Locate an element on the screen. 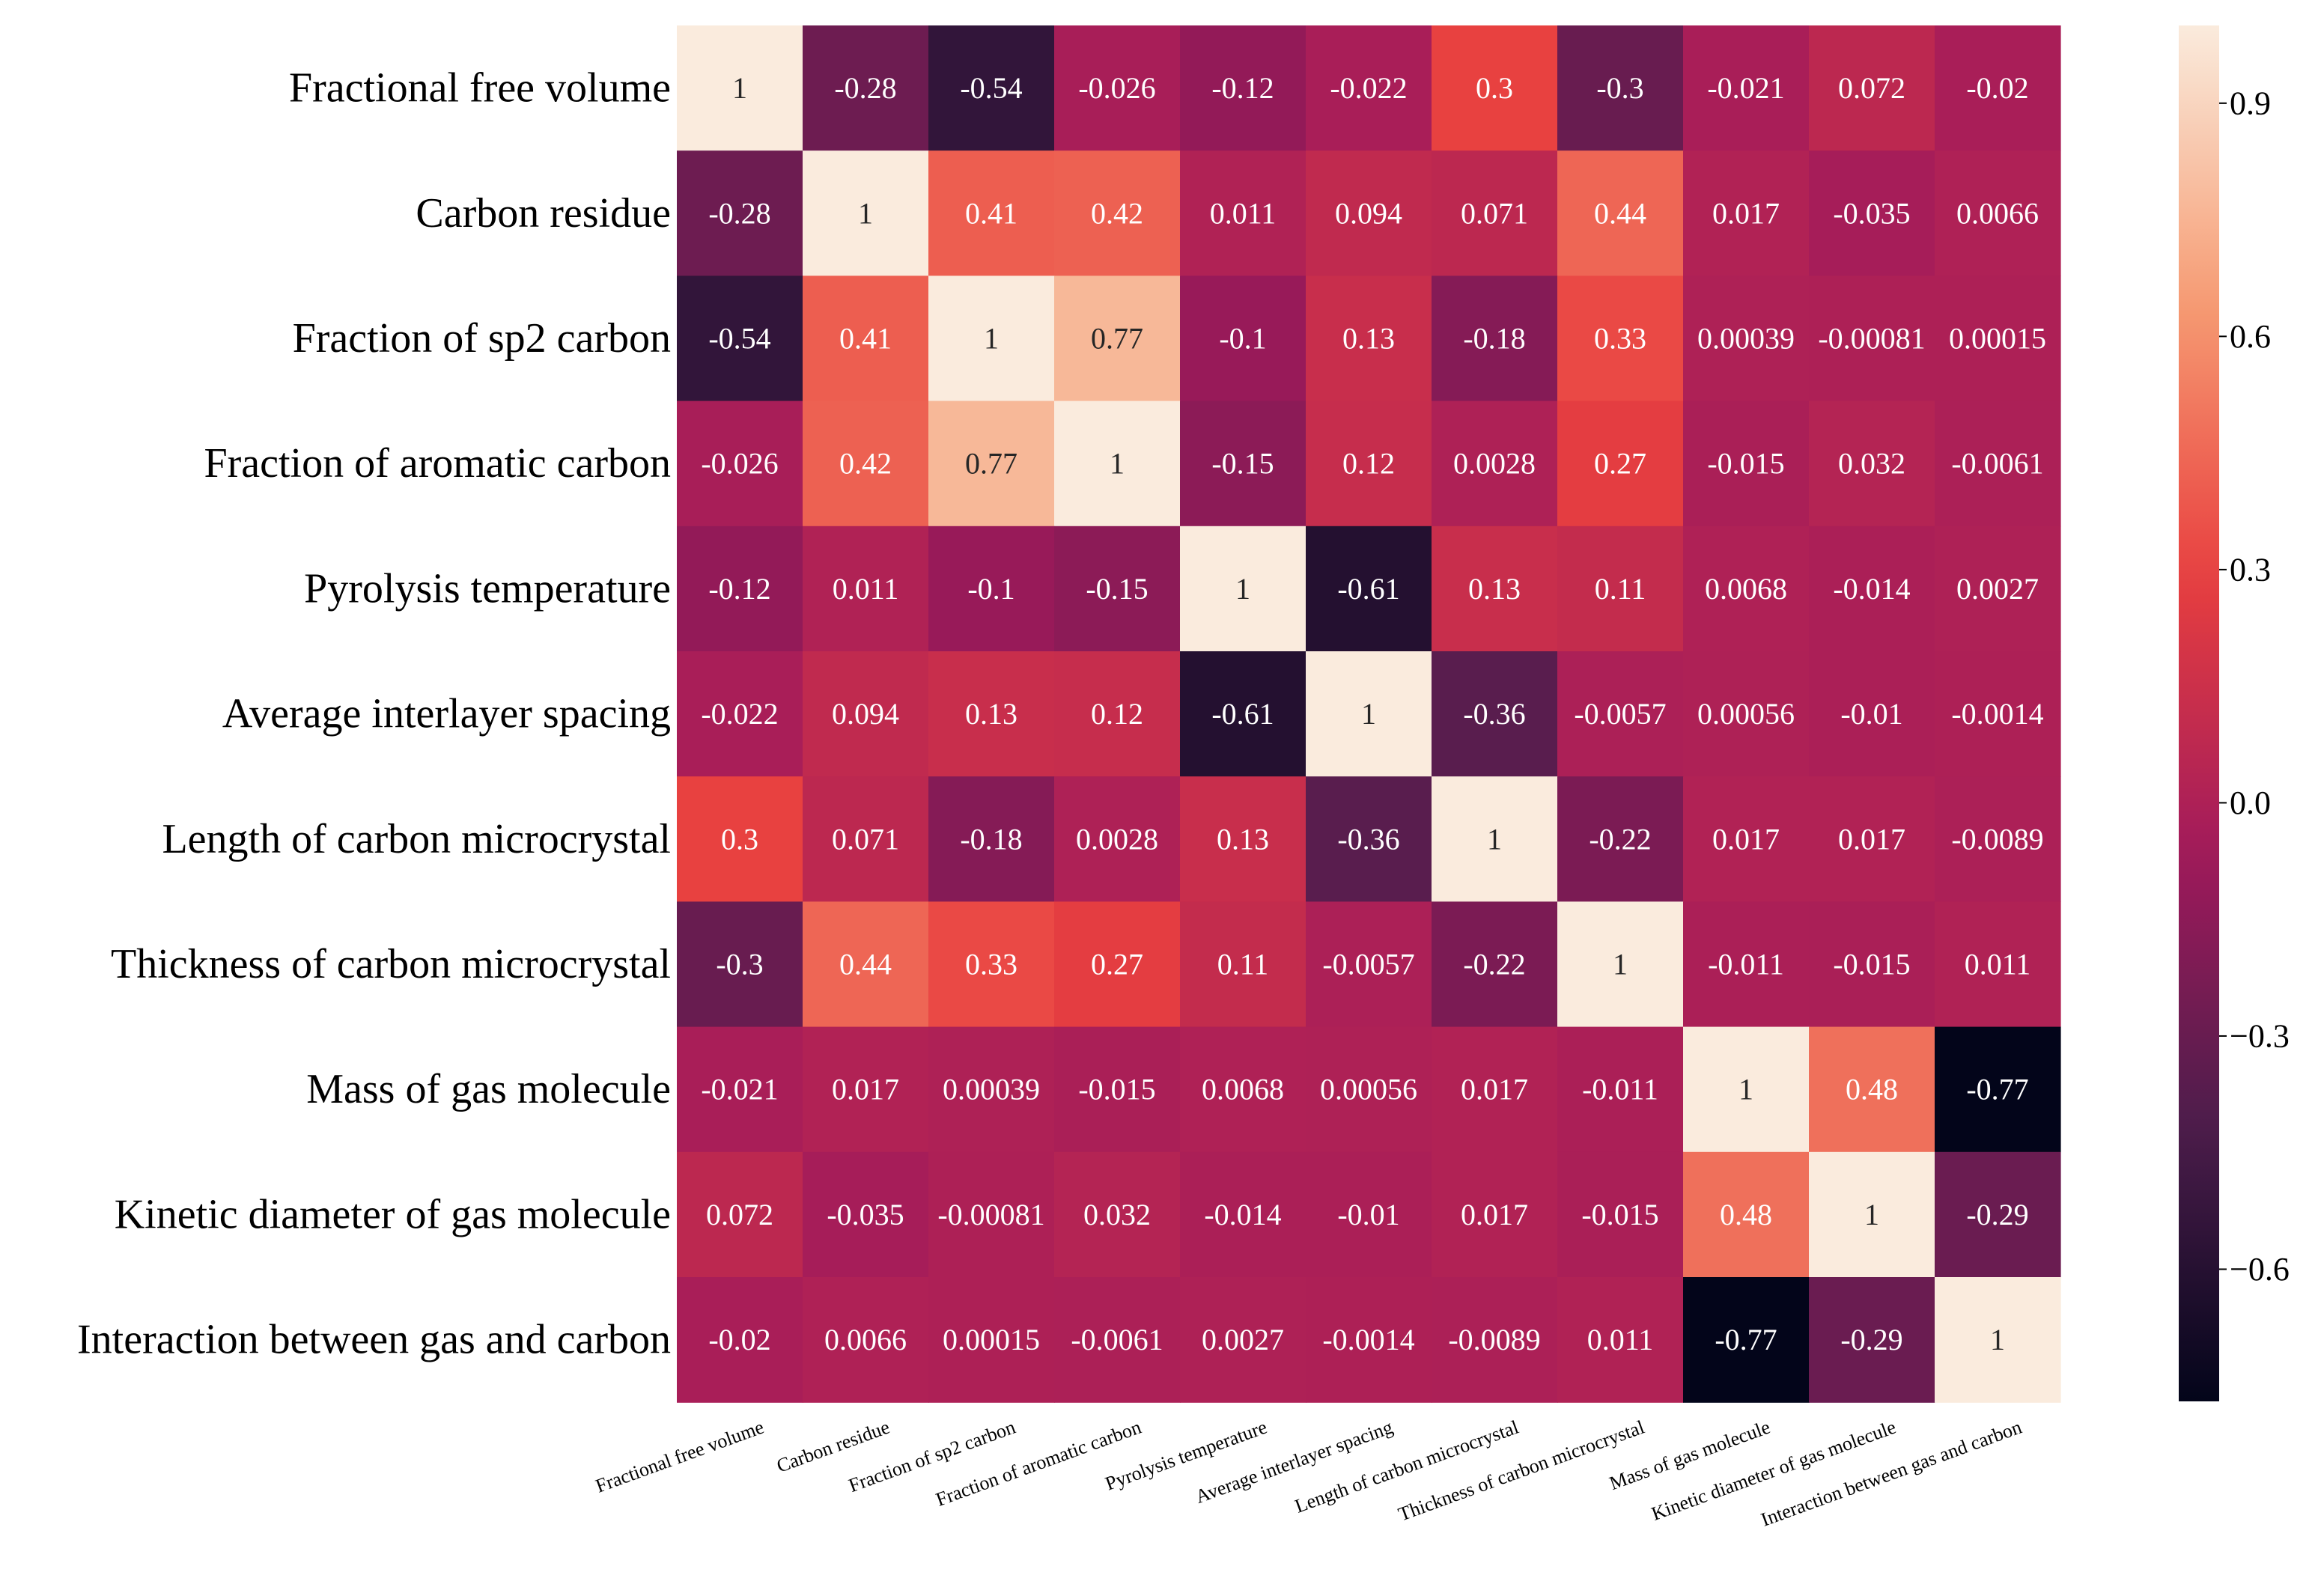 The width and height of the screenshot is (2315, 1596). cell-value-label: 0.0066 is located at coordinates (866, 1339).